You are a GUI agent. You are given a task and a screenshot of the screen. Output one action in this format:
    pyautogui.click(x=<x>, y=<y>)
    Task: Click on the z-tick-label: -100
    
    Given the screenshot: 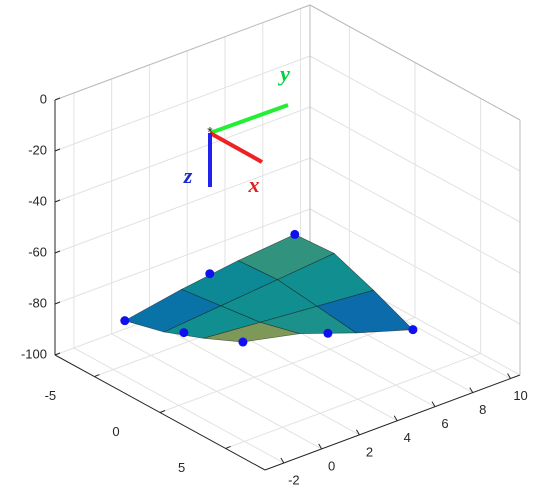 What is the action you would take?
    pyautogui.click(x=34, y=353)
    